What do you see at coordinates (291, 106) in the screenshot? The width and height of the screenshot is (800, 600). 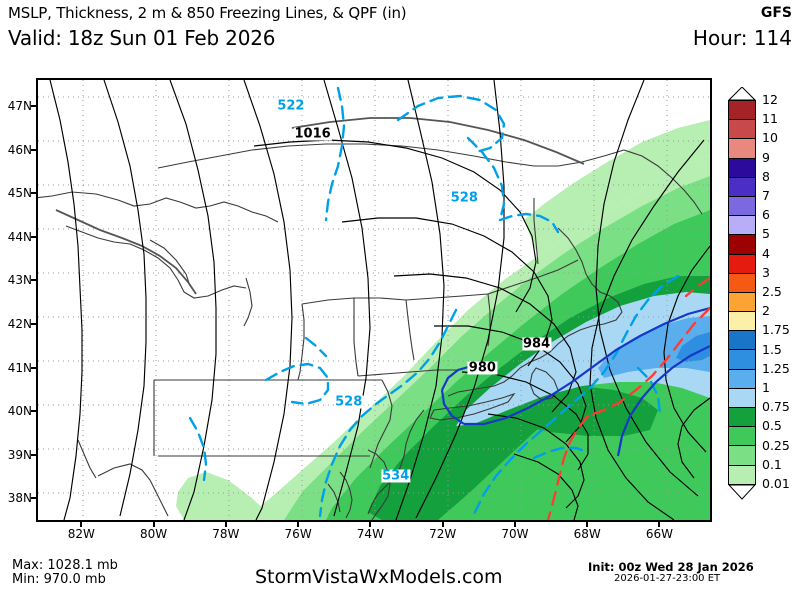 I see `thickness-contour-label: 522` at bounding box center [291, 106].